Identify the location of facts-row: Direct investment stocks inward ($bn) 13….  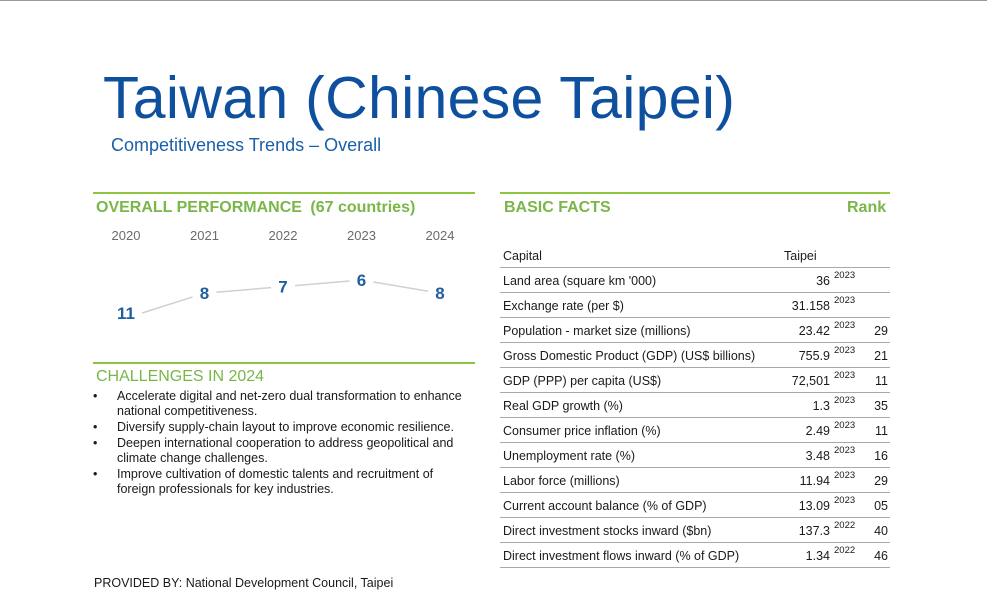
(695, 530).